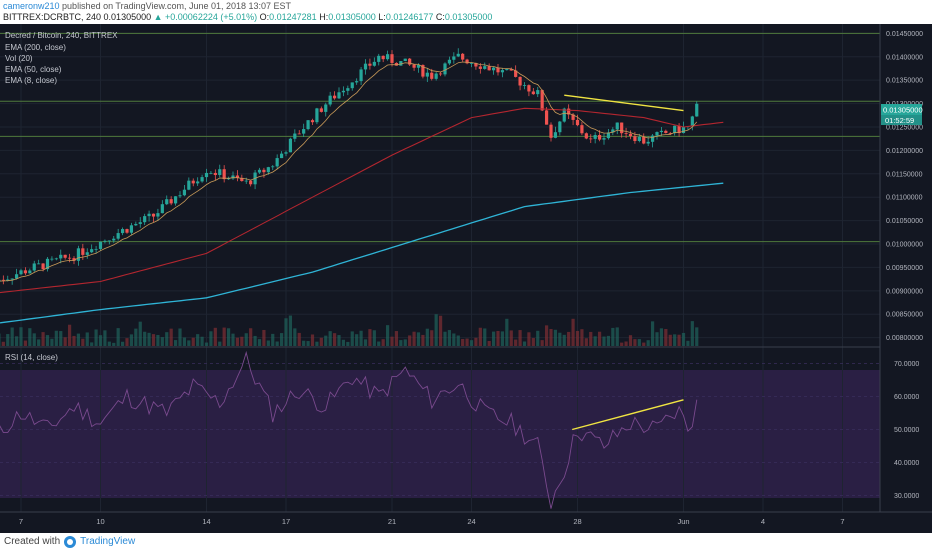  I want to click on tradingview-link: TradingView, so click(108, 541).